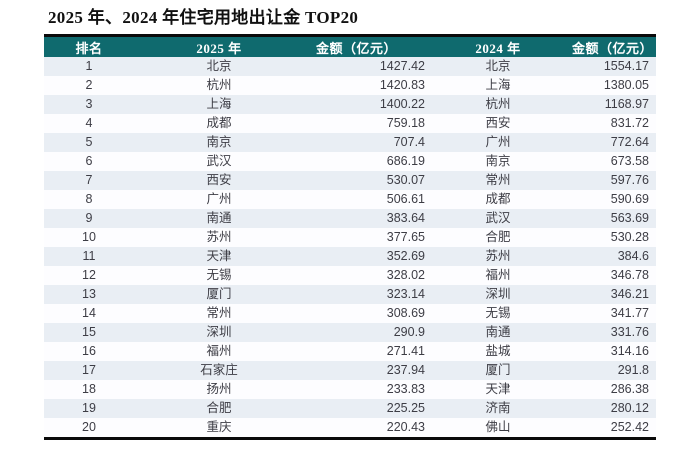  I want to click on cell-rank: 16, so click(89, 351).